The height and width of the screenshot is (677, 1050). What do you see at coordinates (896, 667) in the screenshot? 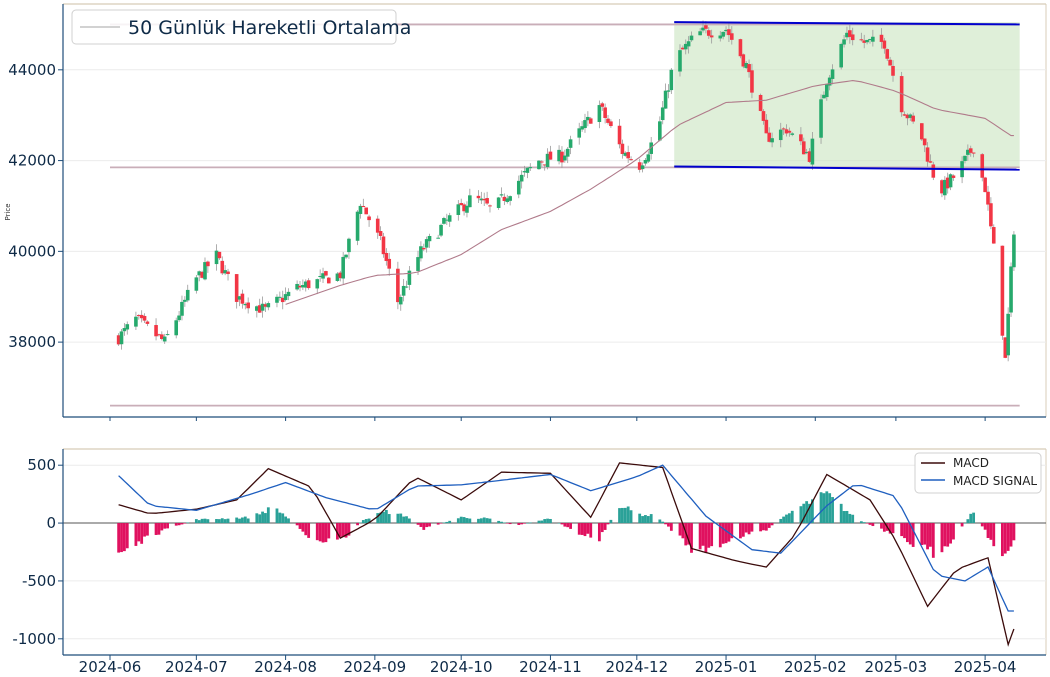
I see `macd-xtick-label-9: 2025-03` at bounding box center [896, 667].